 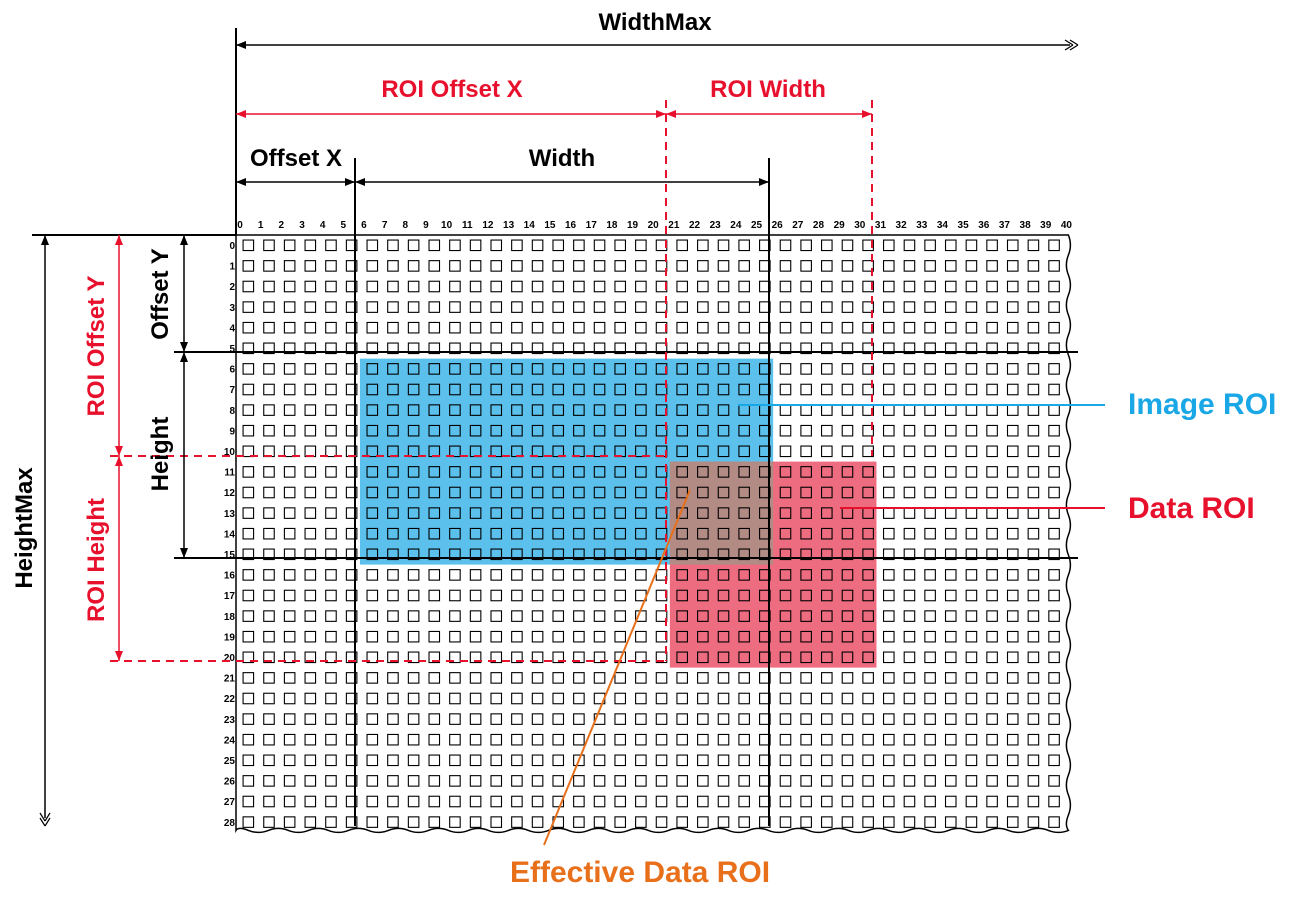 What do you see at coordinates (612, 225) in the screenshot?
I see `column-index-label: 18` at bounding box center [612, 225].